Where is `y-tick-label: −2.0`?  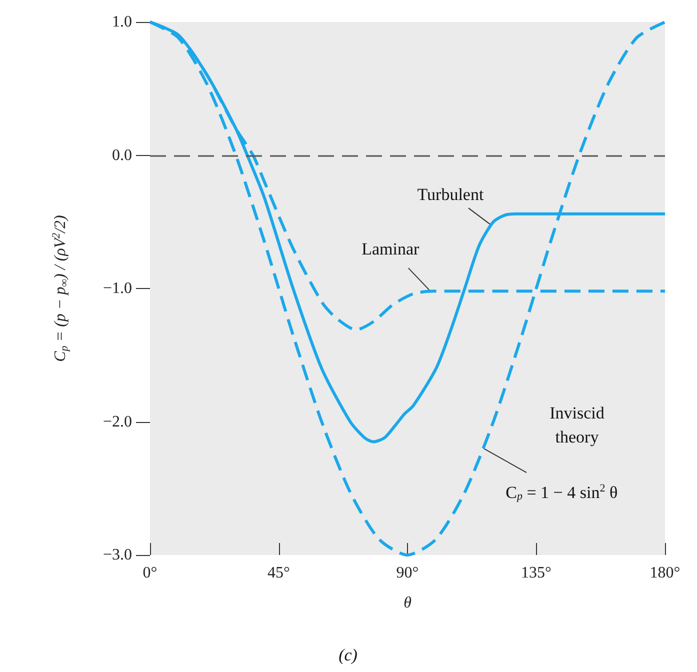
y-tick-label: −2.0 is located at coordinates (117, 421).